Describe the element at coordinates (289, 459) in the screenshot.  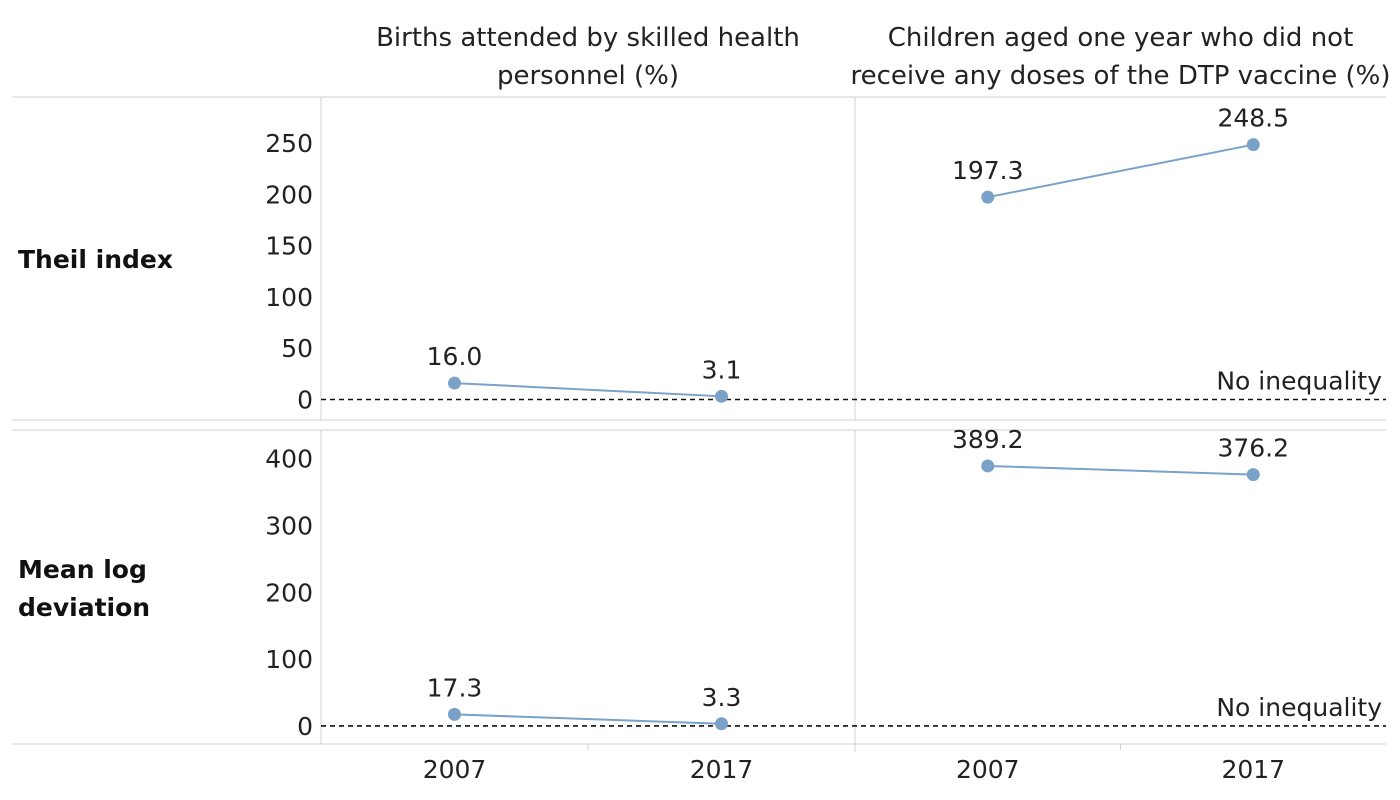
I see `row-2-y-tick-400: 400` at that location.